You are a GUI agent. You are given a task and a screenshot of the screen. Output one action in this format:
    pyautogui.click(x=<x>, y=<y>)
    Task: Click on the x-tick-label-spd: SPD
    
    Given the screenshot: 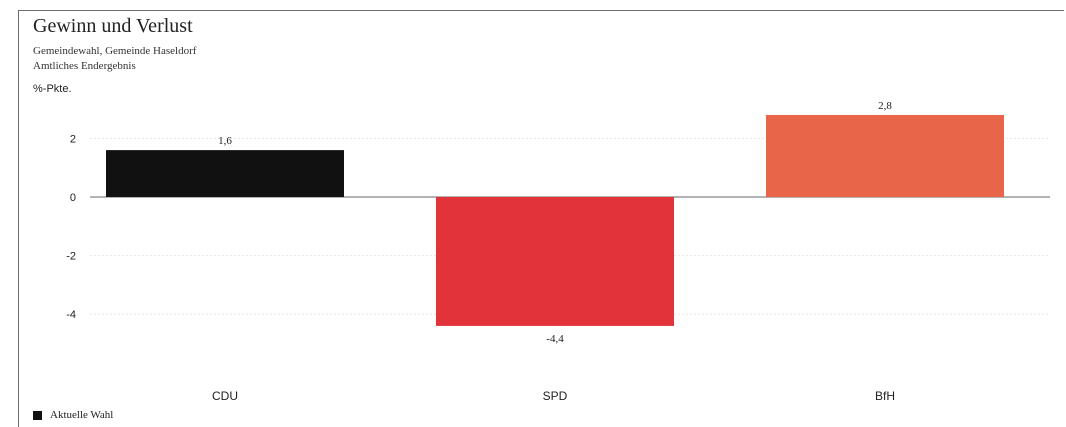 What is the action you would take?
    pyautogui.click(x=555, y=396)
    